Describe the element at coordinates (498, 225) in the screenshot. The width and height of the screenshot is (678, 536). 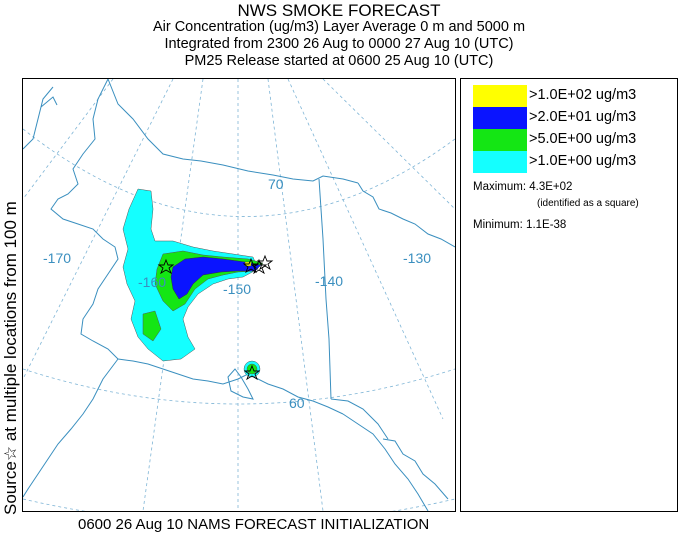
I see `minimum-label: Minimum:` at that location.